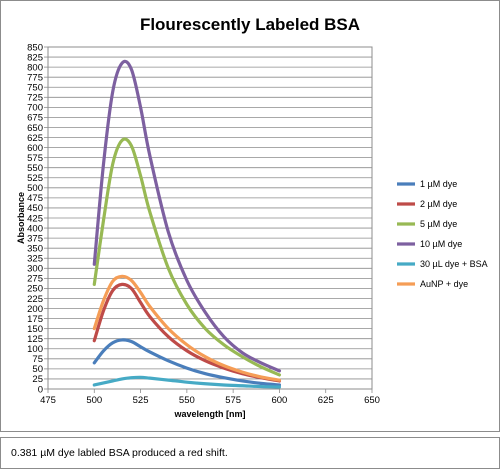  What do you see at coordinates (35, 98) in the screenshot?
I see `y-tick-label: 725` at bounding box center [35, 98].